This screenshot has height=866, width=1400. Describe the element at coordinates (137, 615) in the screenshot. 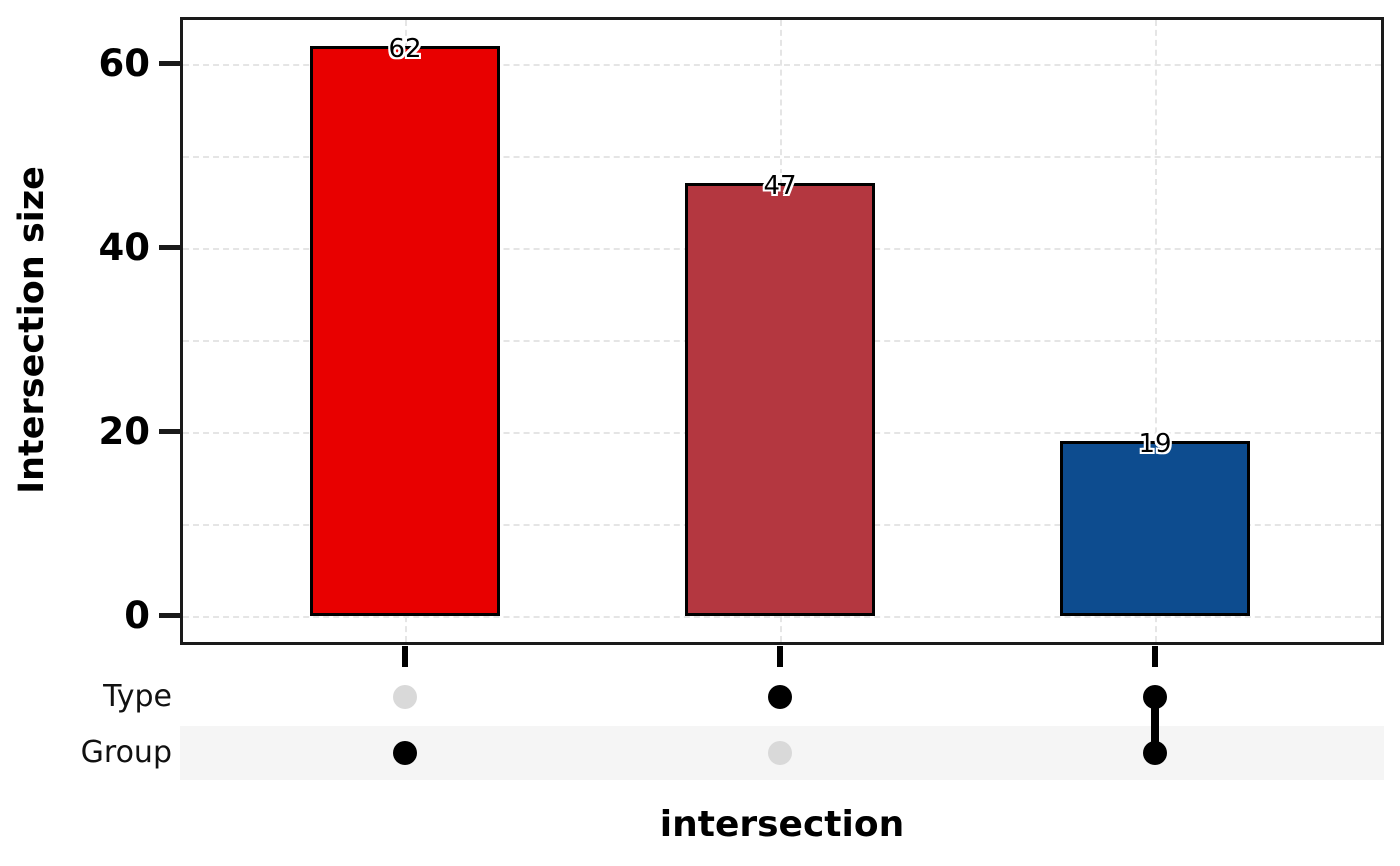

I see `y-tick-label: 0` at that location.